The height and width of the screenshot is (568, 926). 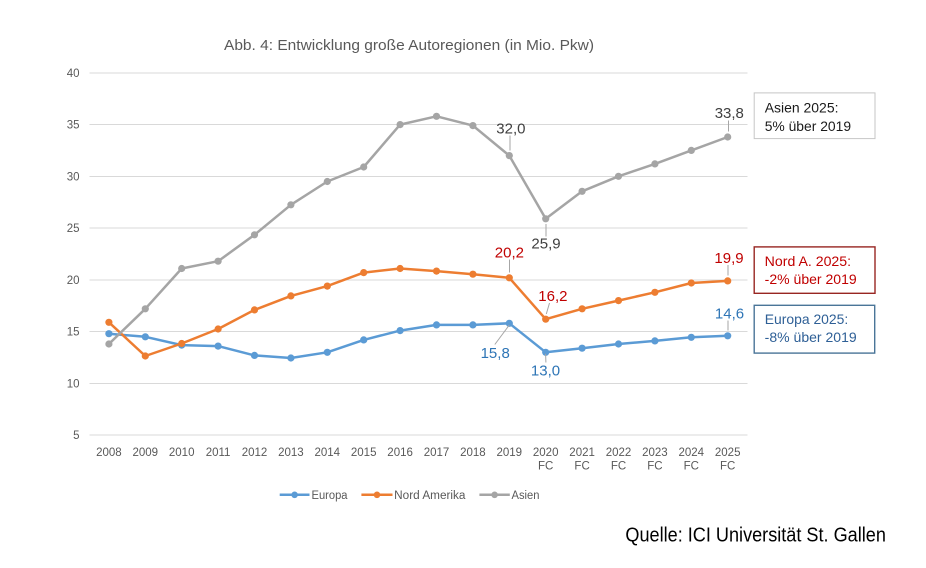 What do you see at coordinates (430, 496) in the screenshot?
I see `svg-text: Nord Amerika` at bounding box center [430, 496].